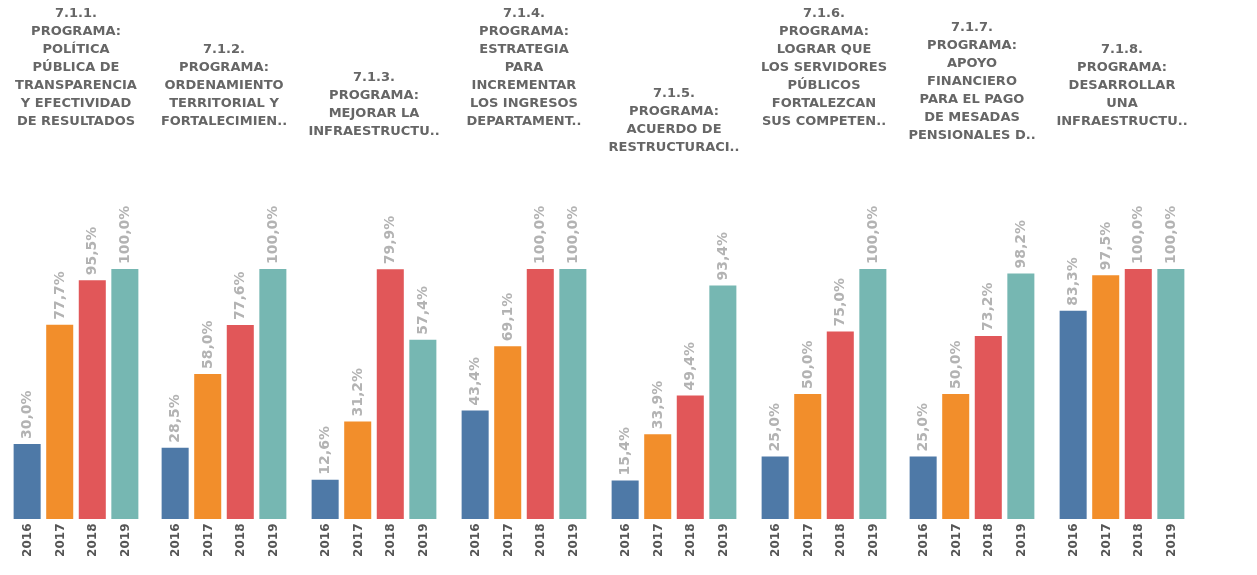 The width and height of the screenshot is (1257, 575). What do you see at coordinates (26, 414) in the screenshot?
I see `data-label: 30,0%` at bounding box center [26, 414].